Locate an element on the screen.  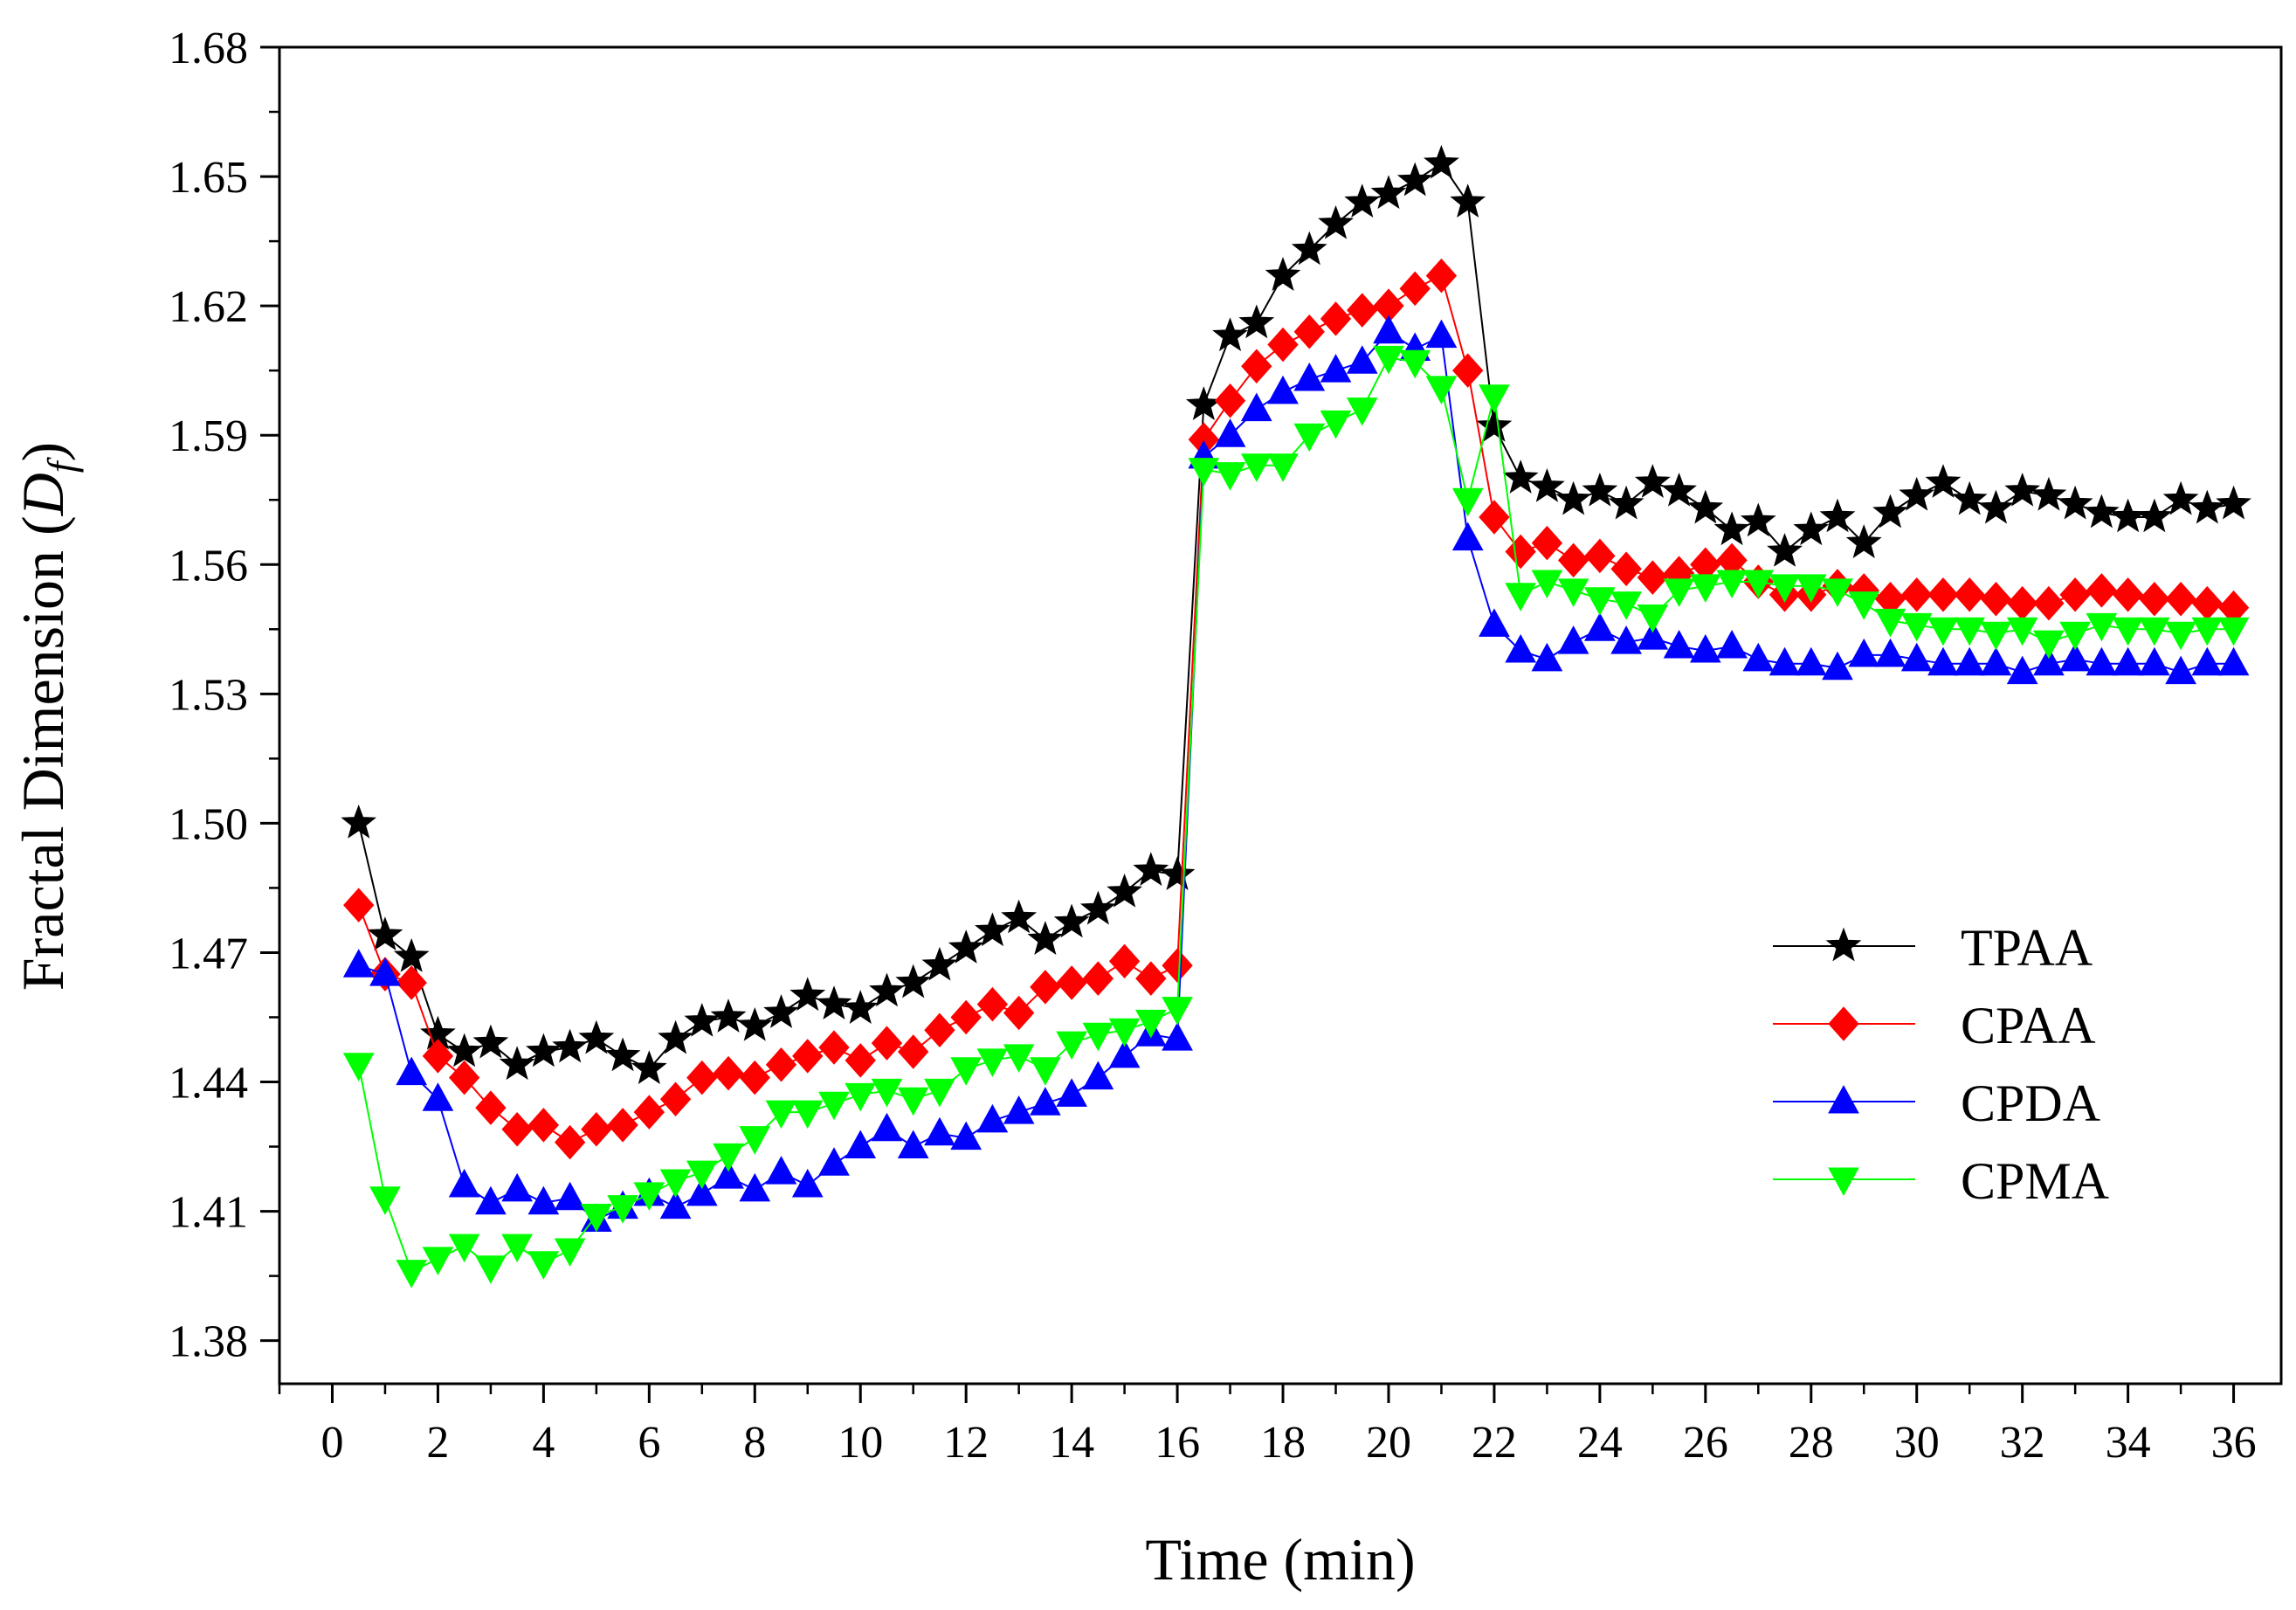
y-tick-label: 1.50 is located at coordinates (208, 824).